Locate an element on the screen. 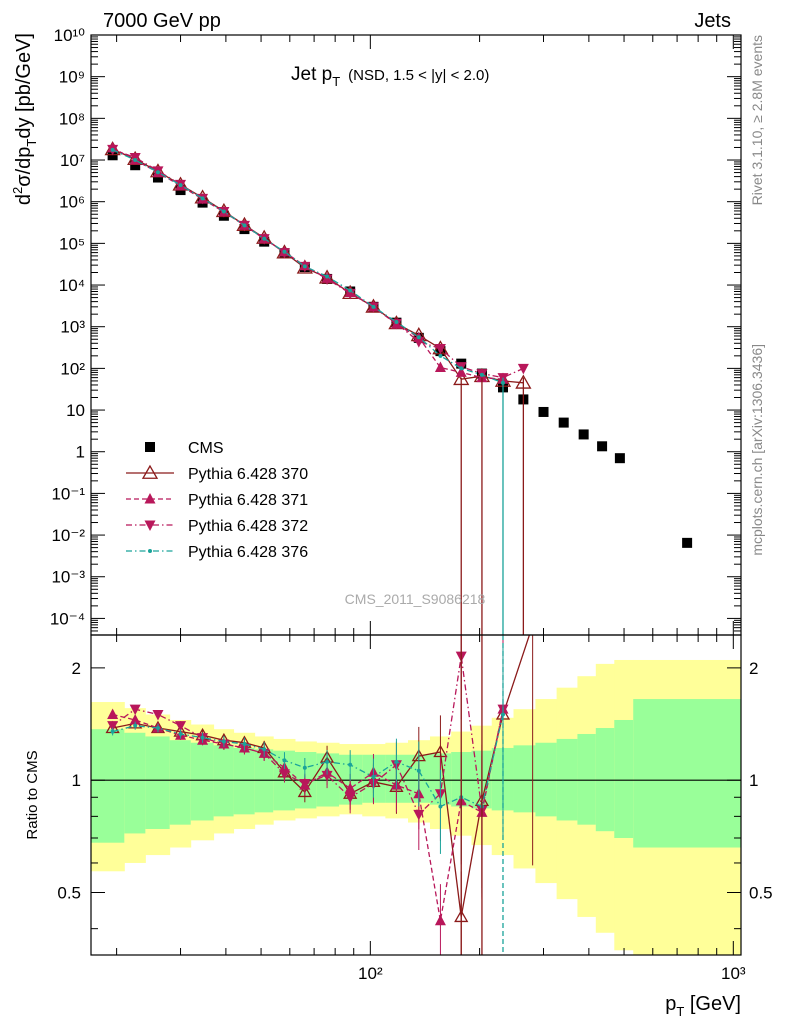  y-tick-label: 10⁸ is located at coordinates (72, 118).